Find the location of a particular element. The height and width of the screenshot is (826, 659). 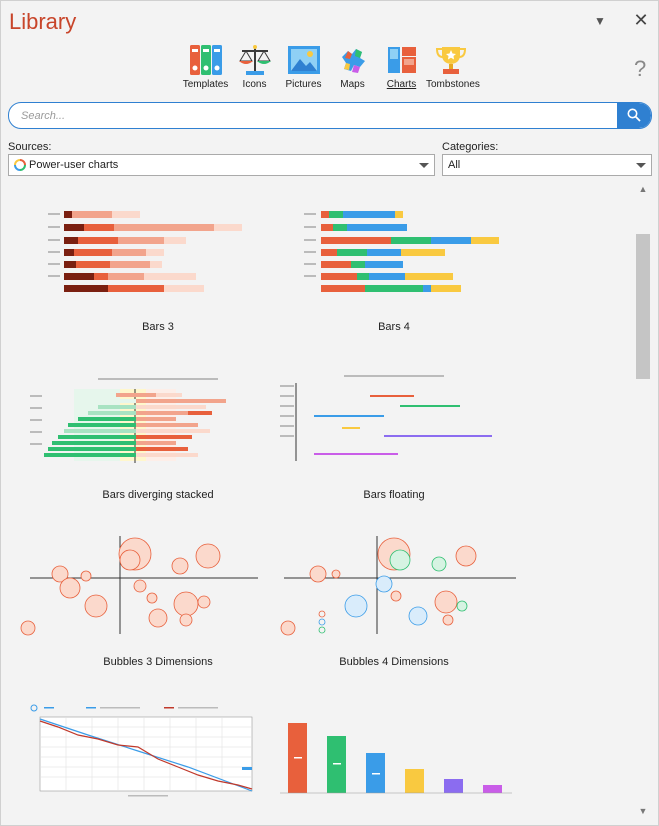

tab-icons-label: Icons is located at coordinates (254, 84).